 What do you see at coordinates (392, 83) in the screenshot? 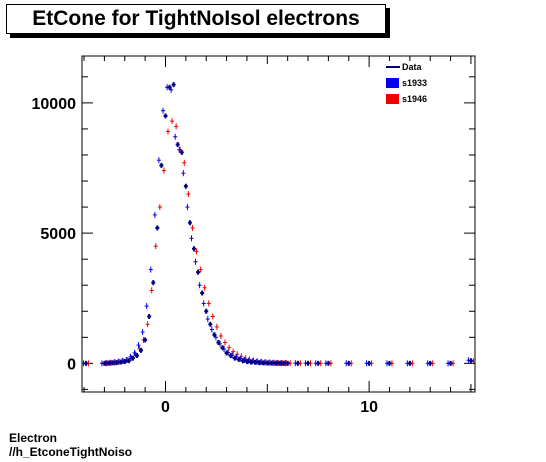
I see `legend-swatch-s1933` at bounding box center [392, 83].